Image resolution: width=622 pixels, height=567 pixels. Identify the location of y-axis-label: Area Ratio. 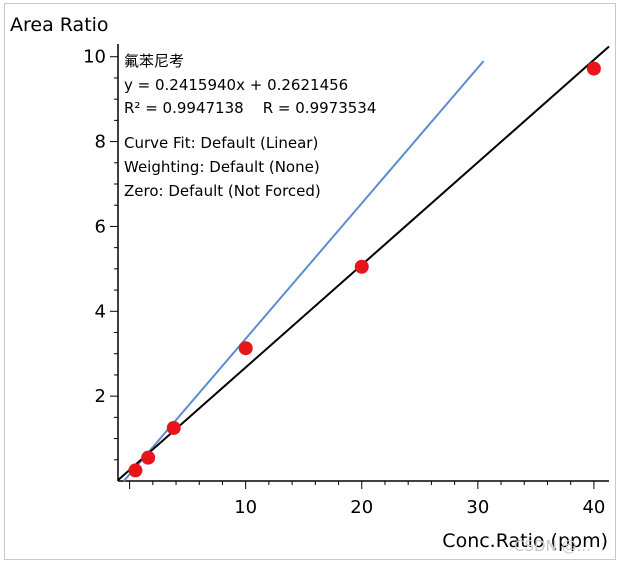
(59, 25).